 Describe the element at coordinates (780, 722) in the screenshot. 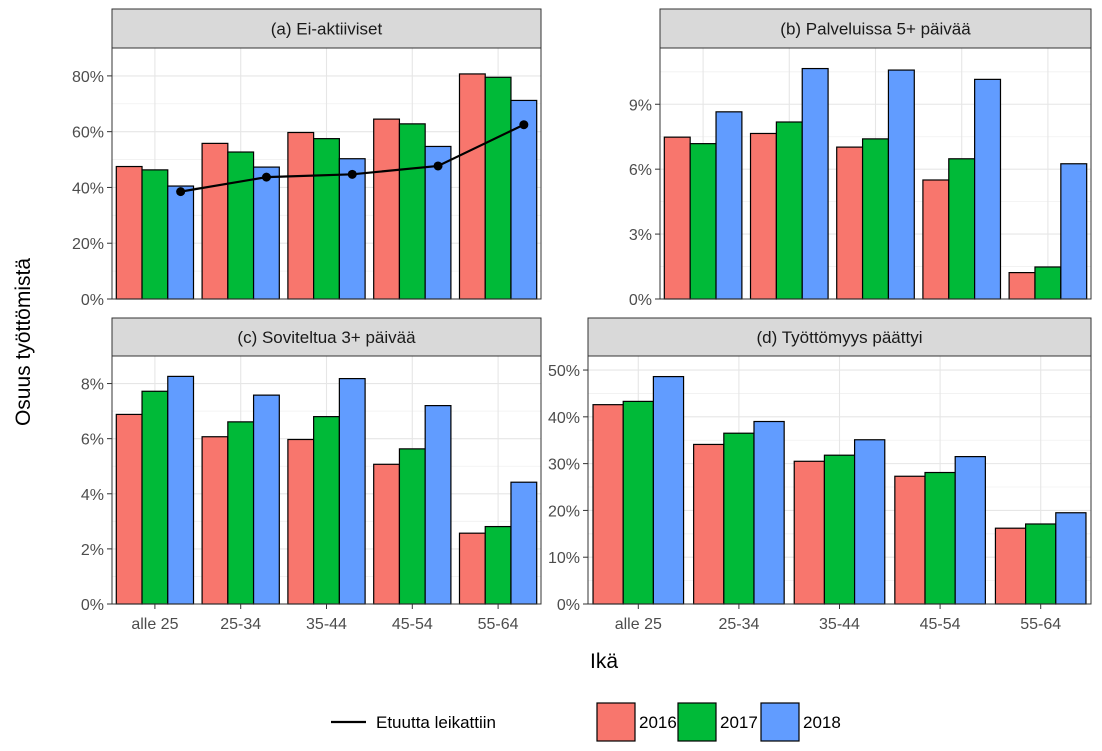

I see `legend-key-2018` at that location.